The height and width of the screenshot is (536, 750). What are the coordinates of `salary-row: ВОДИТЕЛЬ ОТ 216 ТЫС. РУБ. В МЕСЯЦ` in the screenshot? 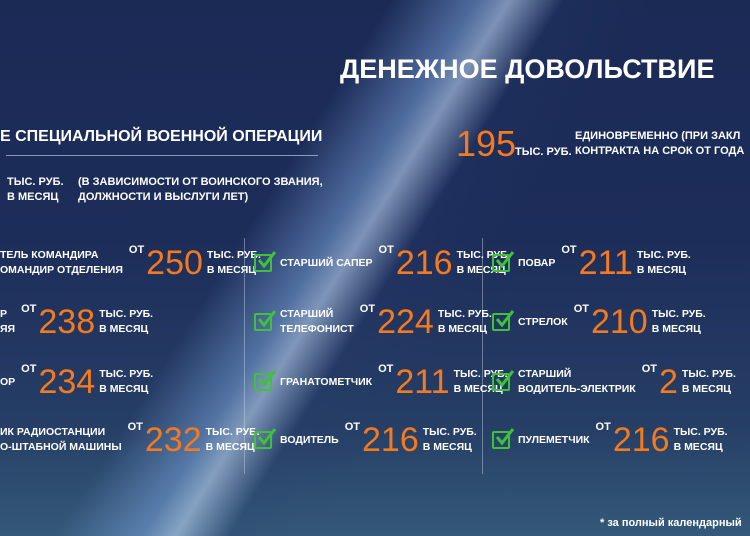 It's located at (365, 440).